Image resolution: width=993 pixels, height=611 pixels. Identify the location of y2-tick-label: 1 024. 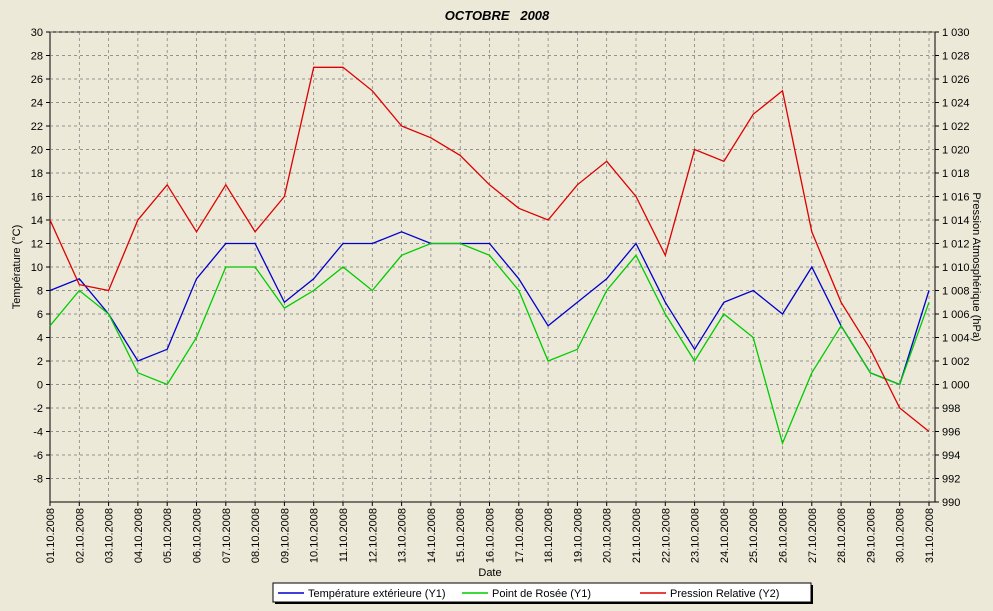
(956, 104).